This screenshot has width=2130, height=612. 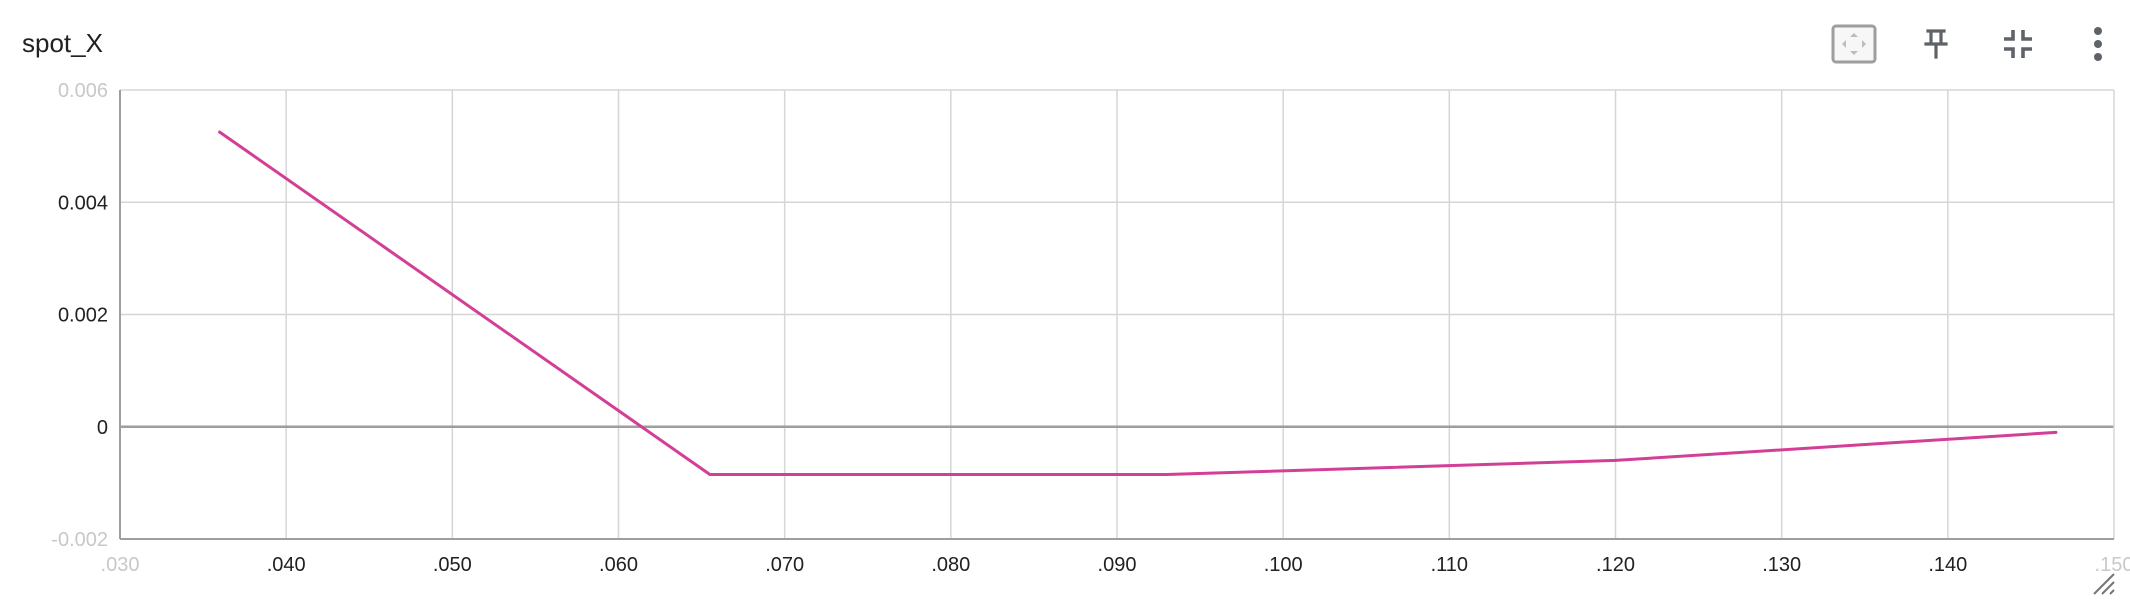 I want to click on x-tick-label: .090, so click(x=1117, y=565).